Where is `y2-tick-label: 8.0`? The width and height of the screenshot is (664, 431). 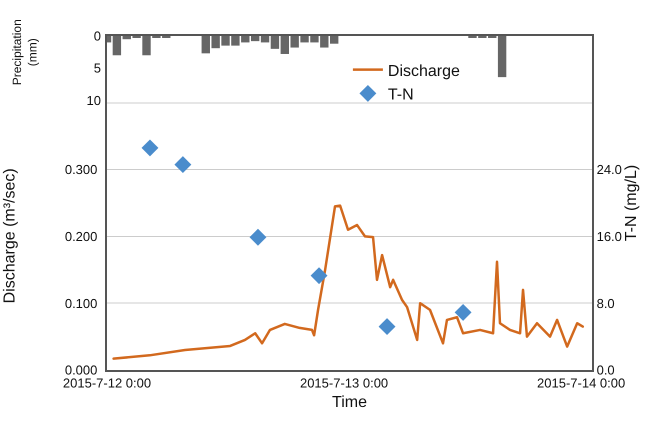 y2-tick-label: 8.0 is located at coordinates (605, 303).